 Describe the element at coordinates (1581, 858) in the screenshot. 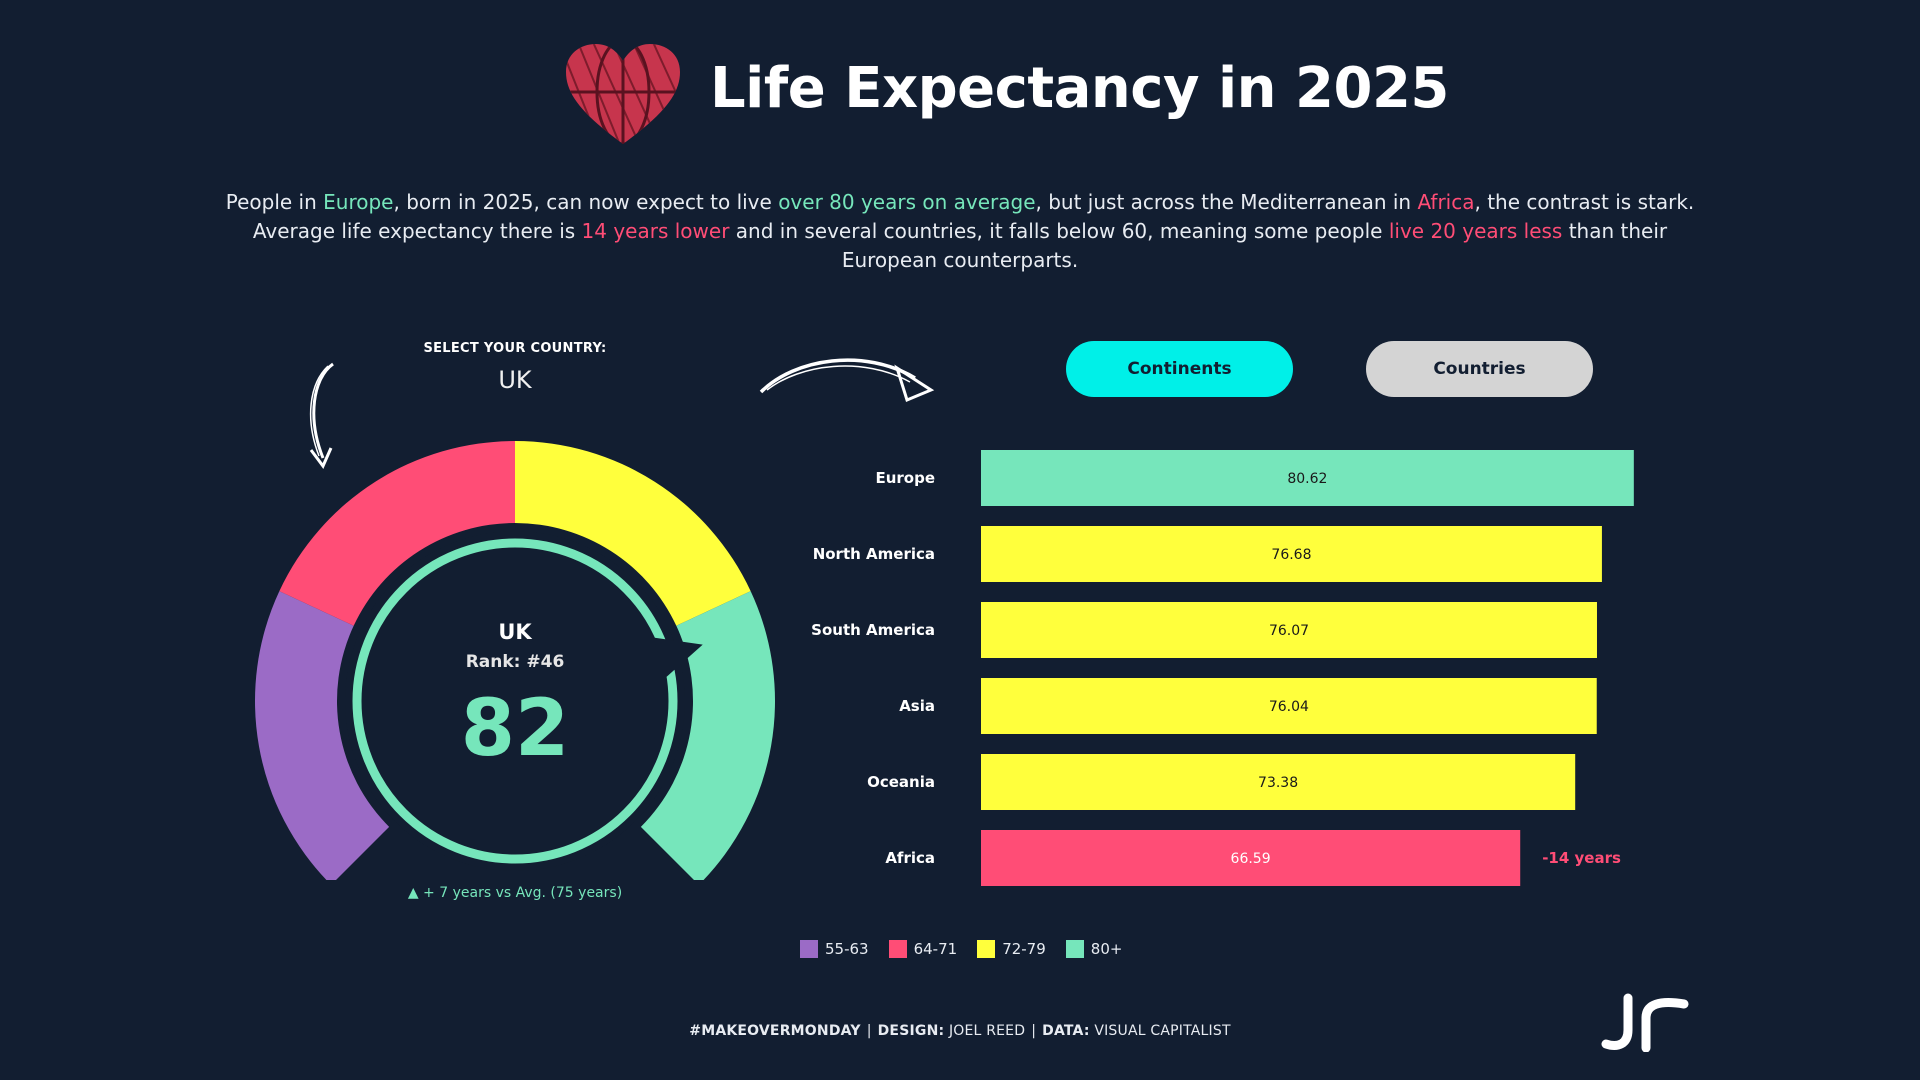

I see `bar-annotation: -14 years` at that location.